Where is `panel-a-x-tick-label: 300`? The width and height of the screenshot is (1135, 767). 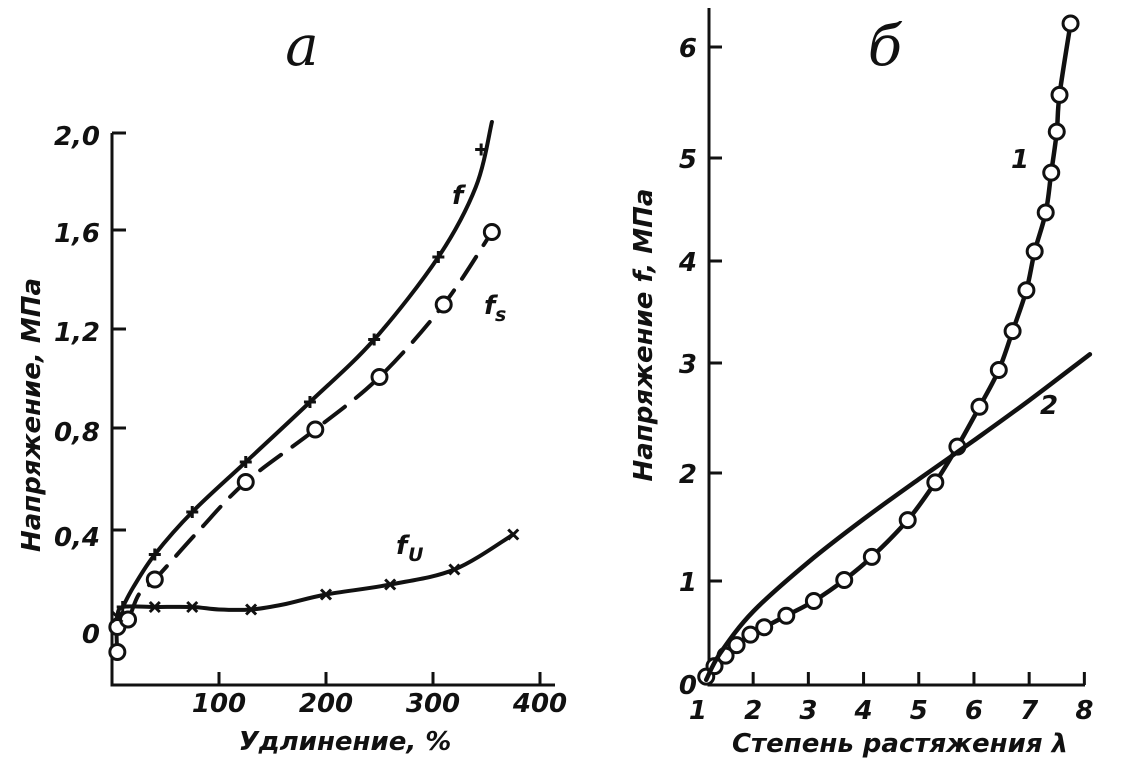
panel-a-x-tick-label: 300 is located at coordinates (433, 704).